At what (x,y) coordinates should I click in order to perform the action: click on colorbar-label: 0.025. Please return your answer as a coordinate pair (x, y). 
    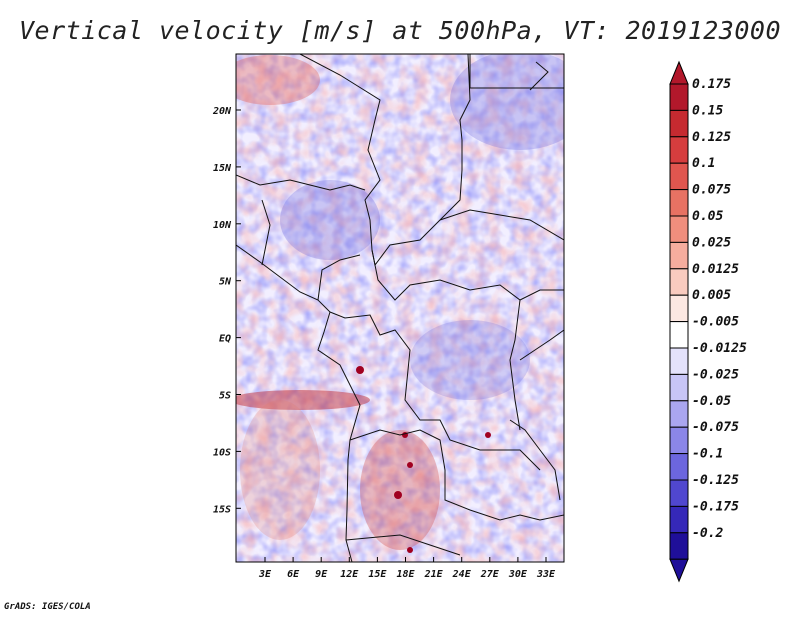
    Looking at the image, I should click on (711, 242).